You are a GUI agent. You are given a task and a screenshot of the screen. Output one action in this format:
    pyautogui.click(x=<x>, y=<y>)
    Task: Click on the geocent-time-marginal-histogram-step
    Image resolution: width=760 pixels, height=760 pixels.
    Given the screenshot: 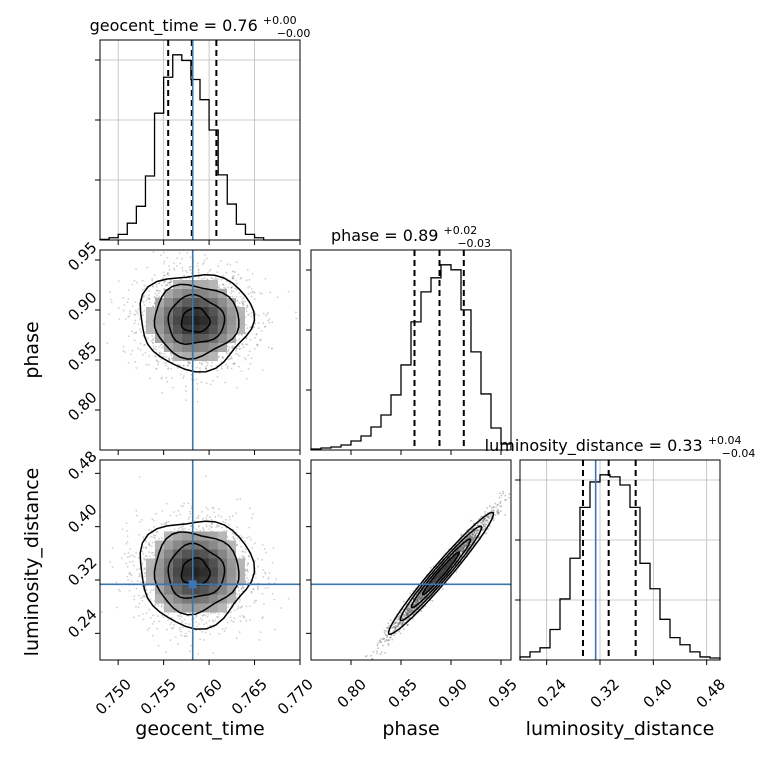 What is the action you would take?
    pyautogui.click(x=199, y=147)
    